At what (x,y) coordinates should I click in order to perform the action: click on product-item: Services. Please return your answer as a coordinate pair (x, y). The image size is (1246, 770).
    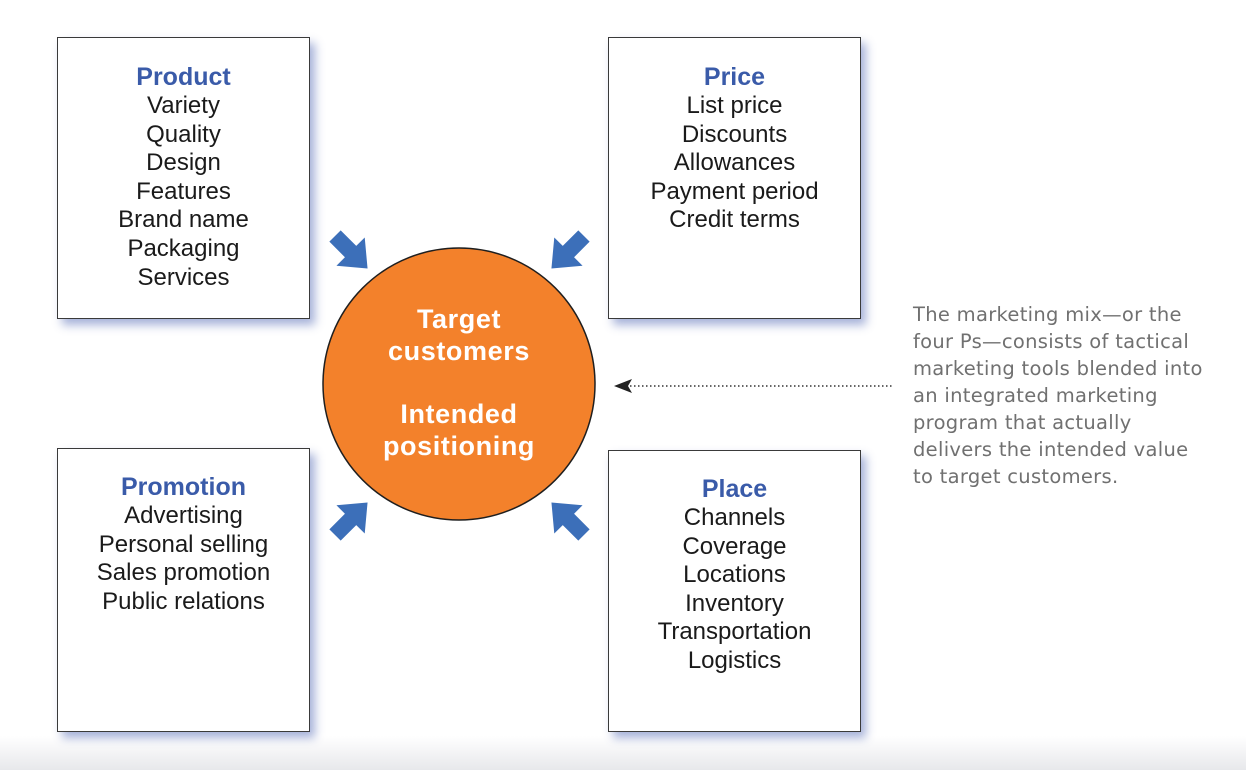
    Looking at the image, I should click on (183, 278).